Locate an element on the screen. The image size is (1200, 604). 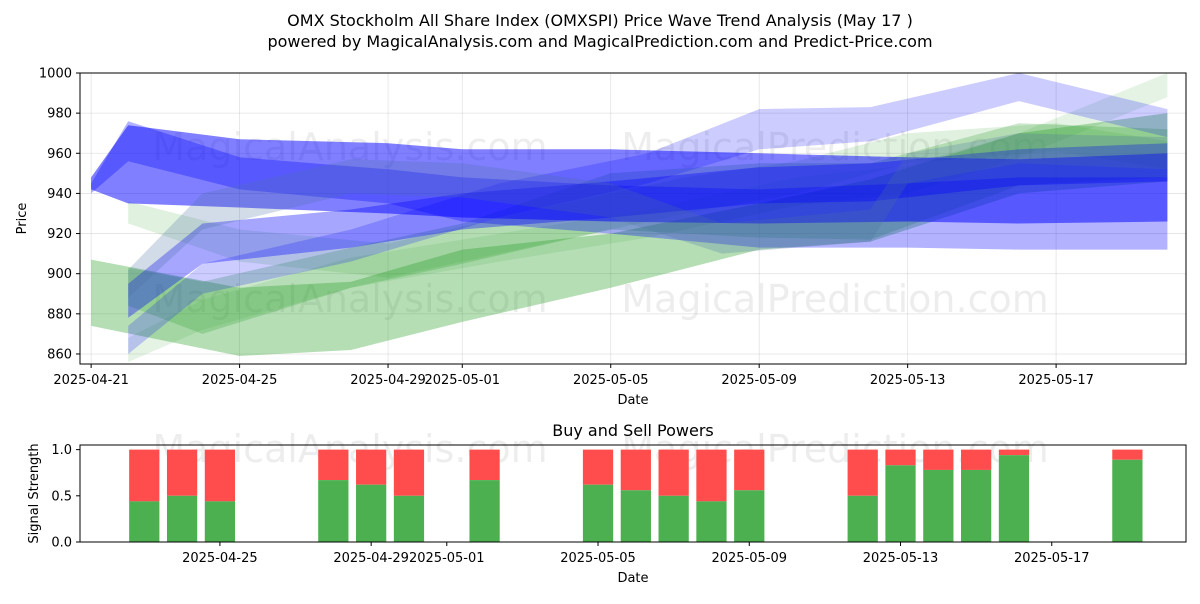
watermark-text: MagicalPrediction.com is located at coordinates (835, 299).